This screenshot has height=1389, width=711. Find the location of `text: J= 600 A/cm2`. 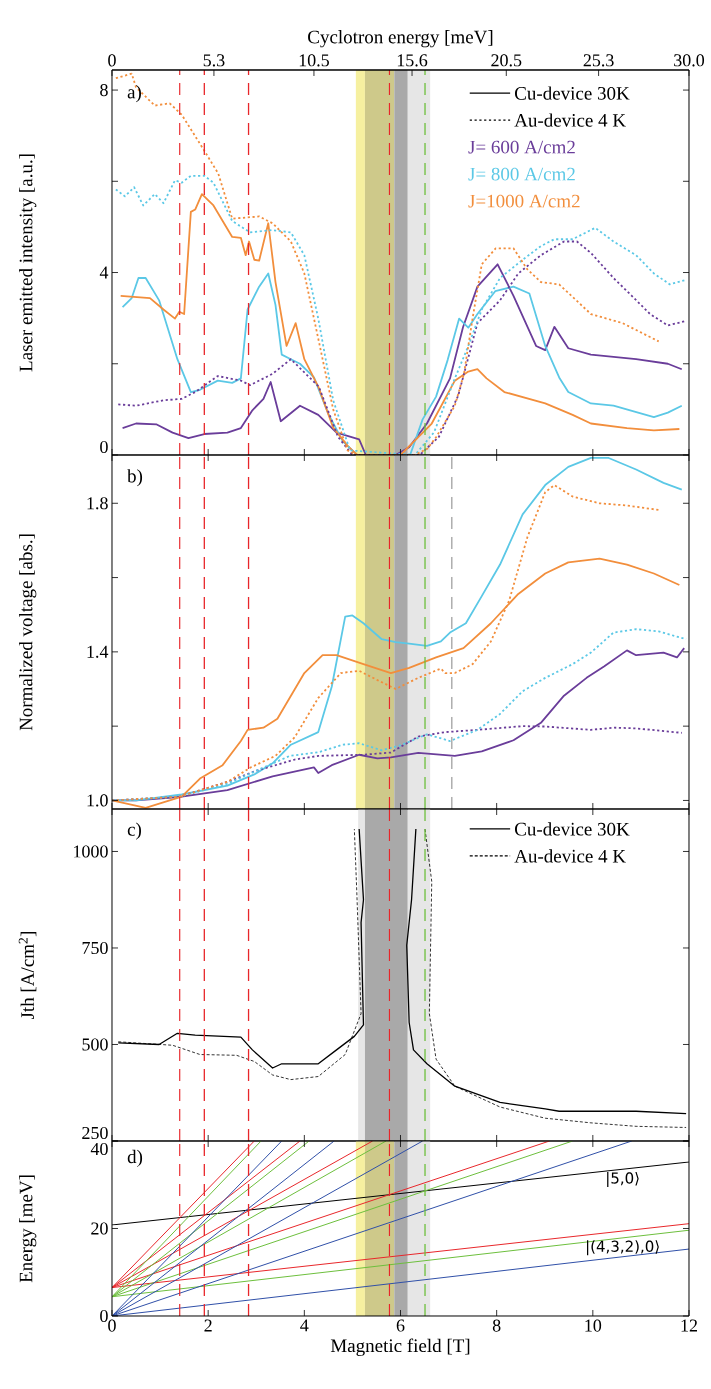

text: J= 600 A/cm2 is located at coordinates (521, 147).